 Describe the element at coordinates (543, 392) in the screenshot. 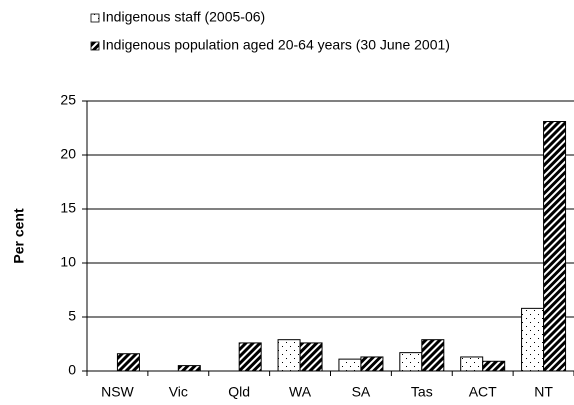

I see `x-tick-label: NT` at that location.